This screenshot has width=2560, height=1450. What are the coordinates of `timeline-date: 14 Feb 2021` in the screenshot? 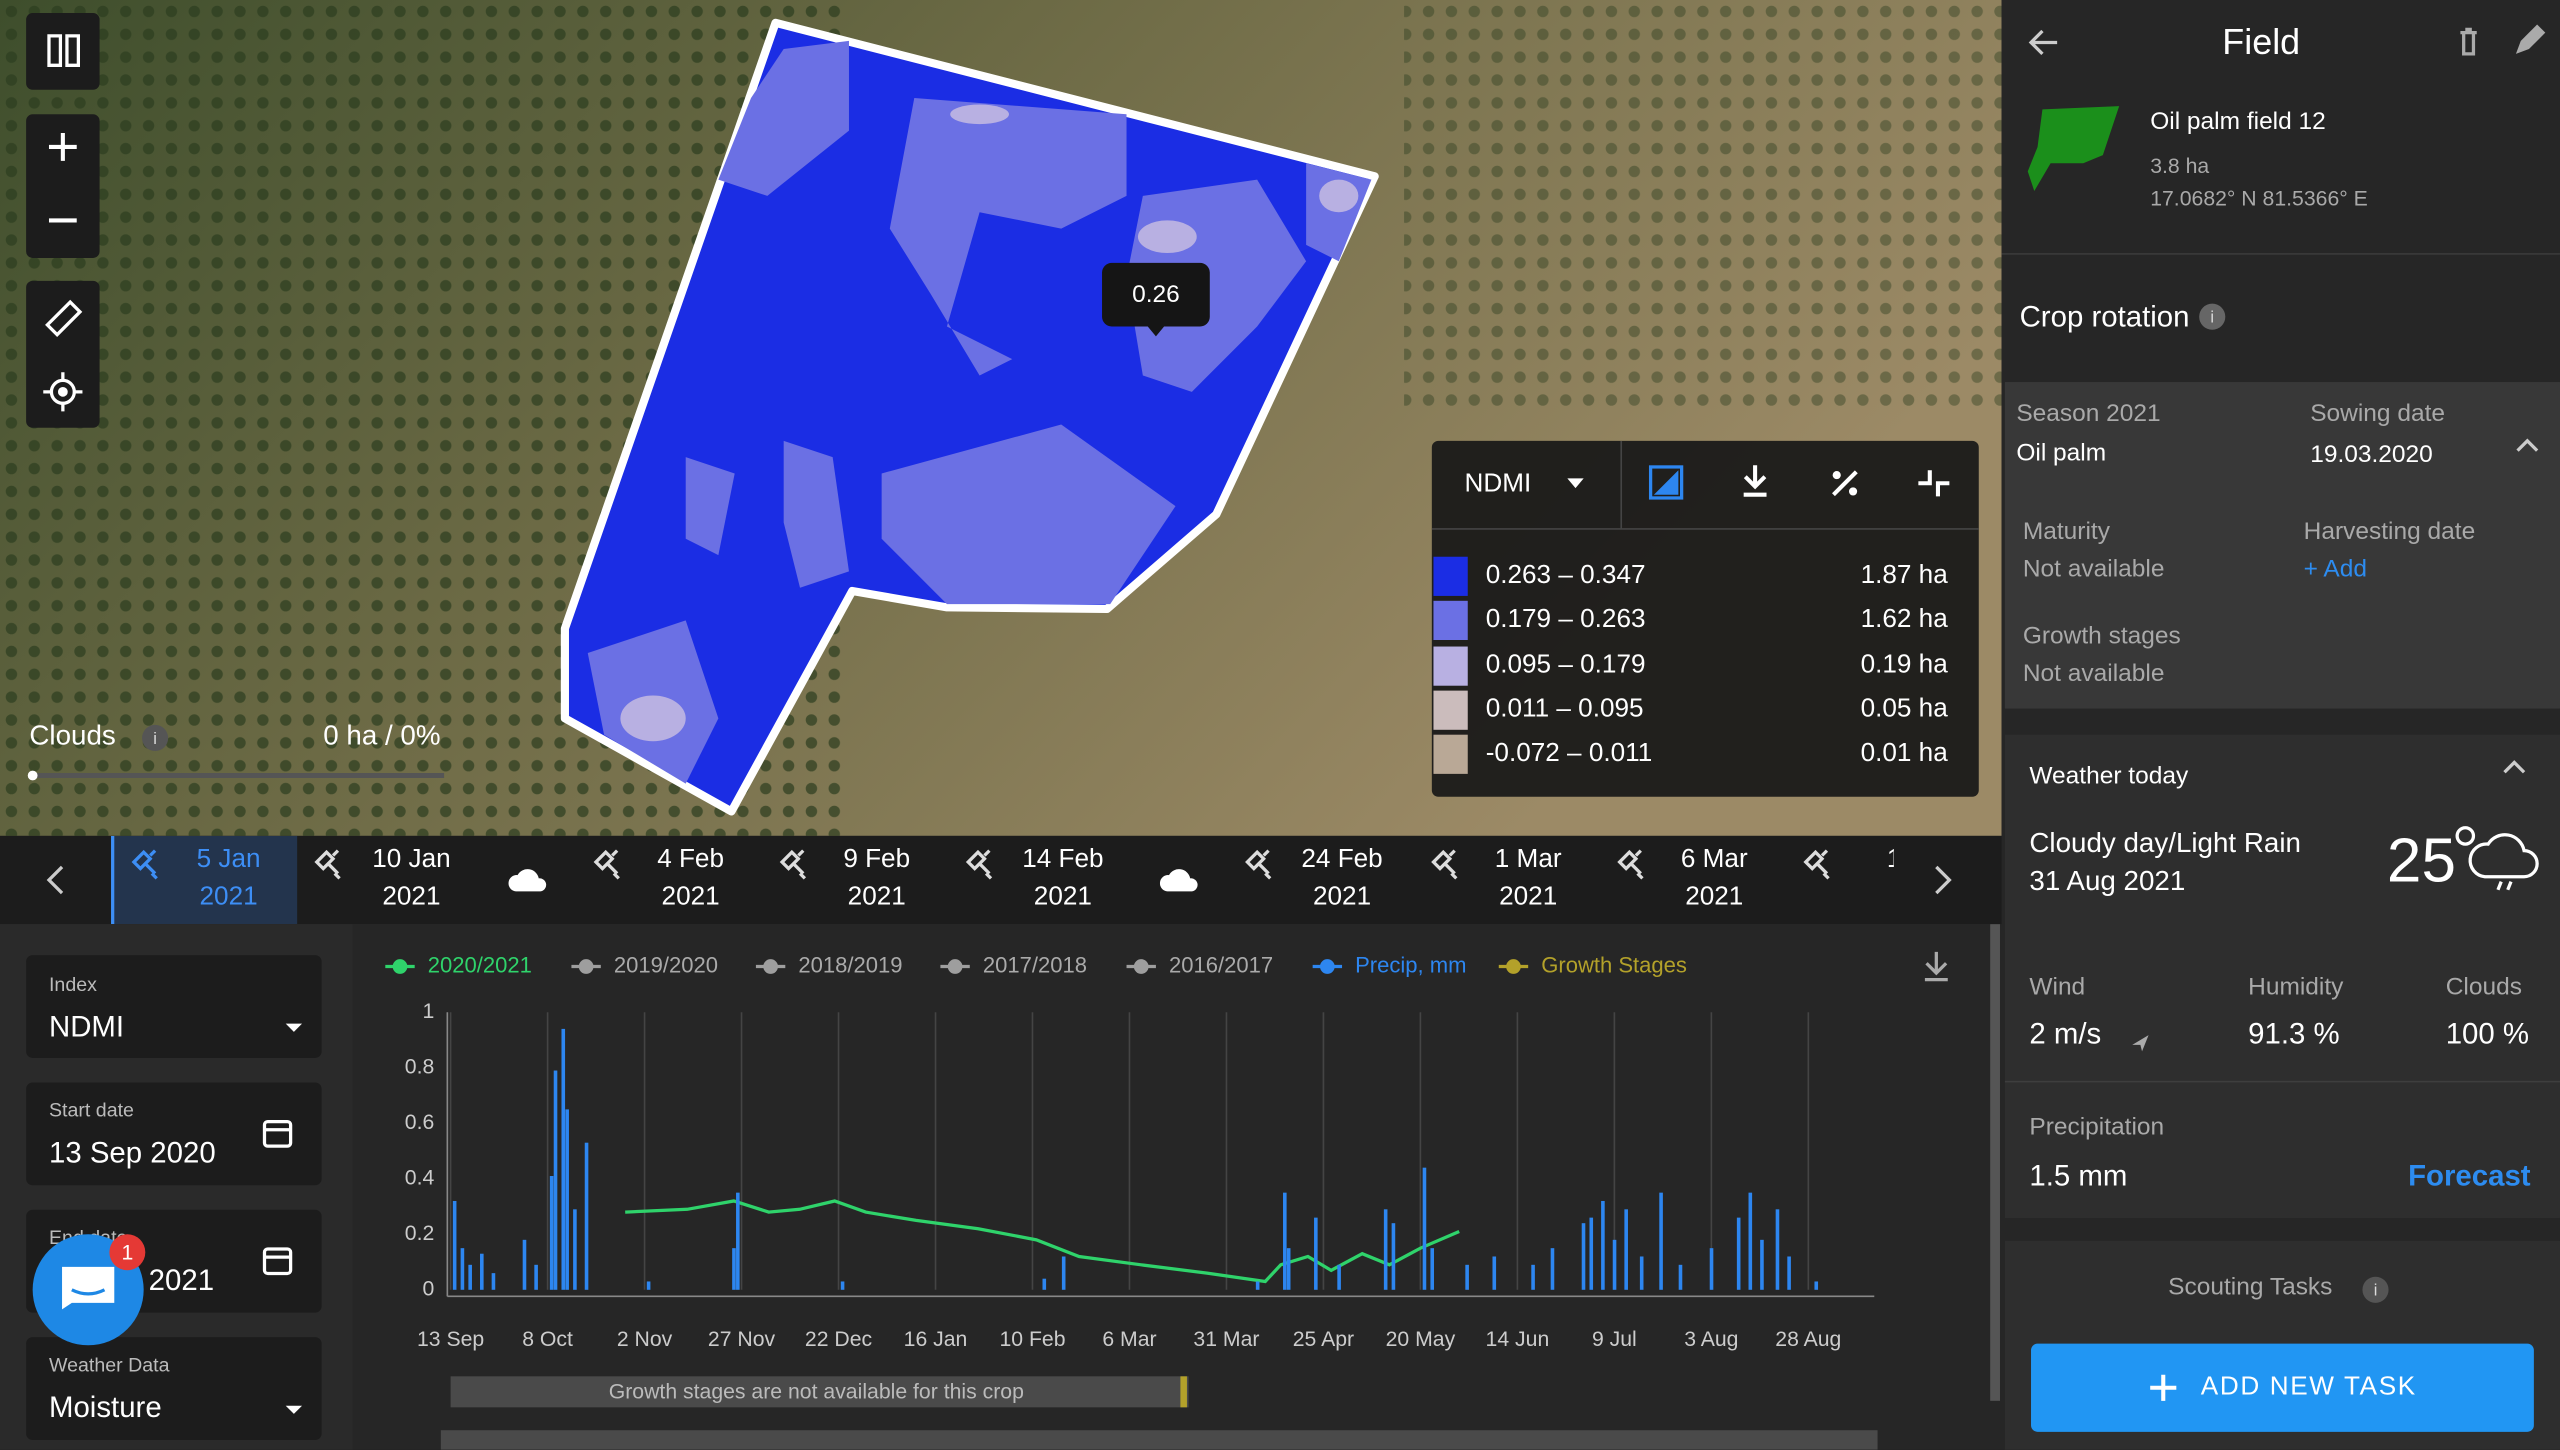 It's located at (1042, 880).